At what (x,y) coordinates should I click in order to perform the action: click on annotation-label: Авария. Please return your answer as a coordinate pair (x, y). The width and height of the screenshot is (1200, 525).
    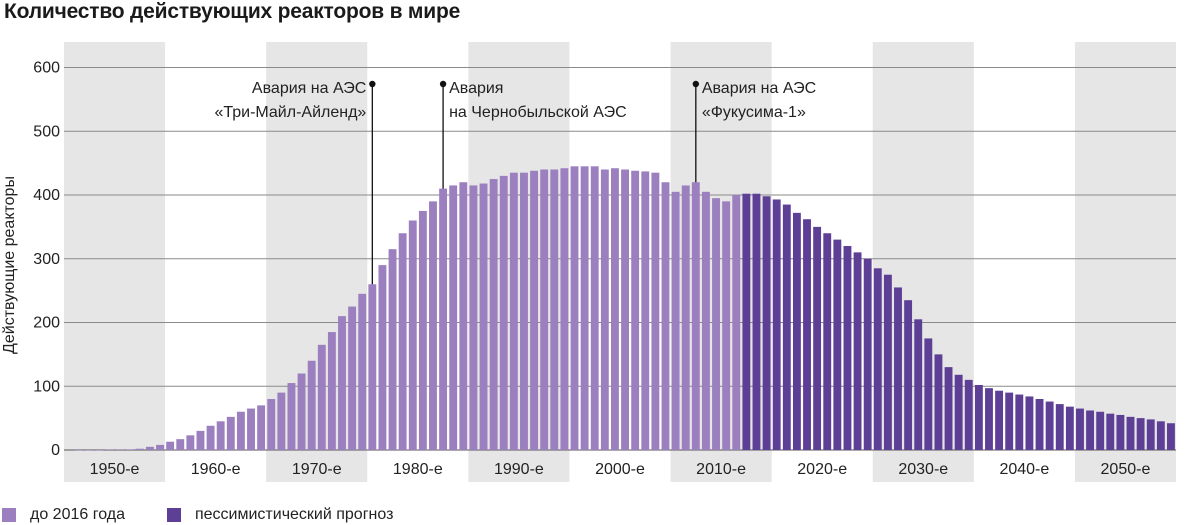
    Looking at the image, I should click on (476, 88).